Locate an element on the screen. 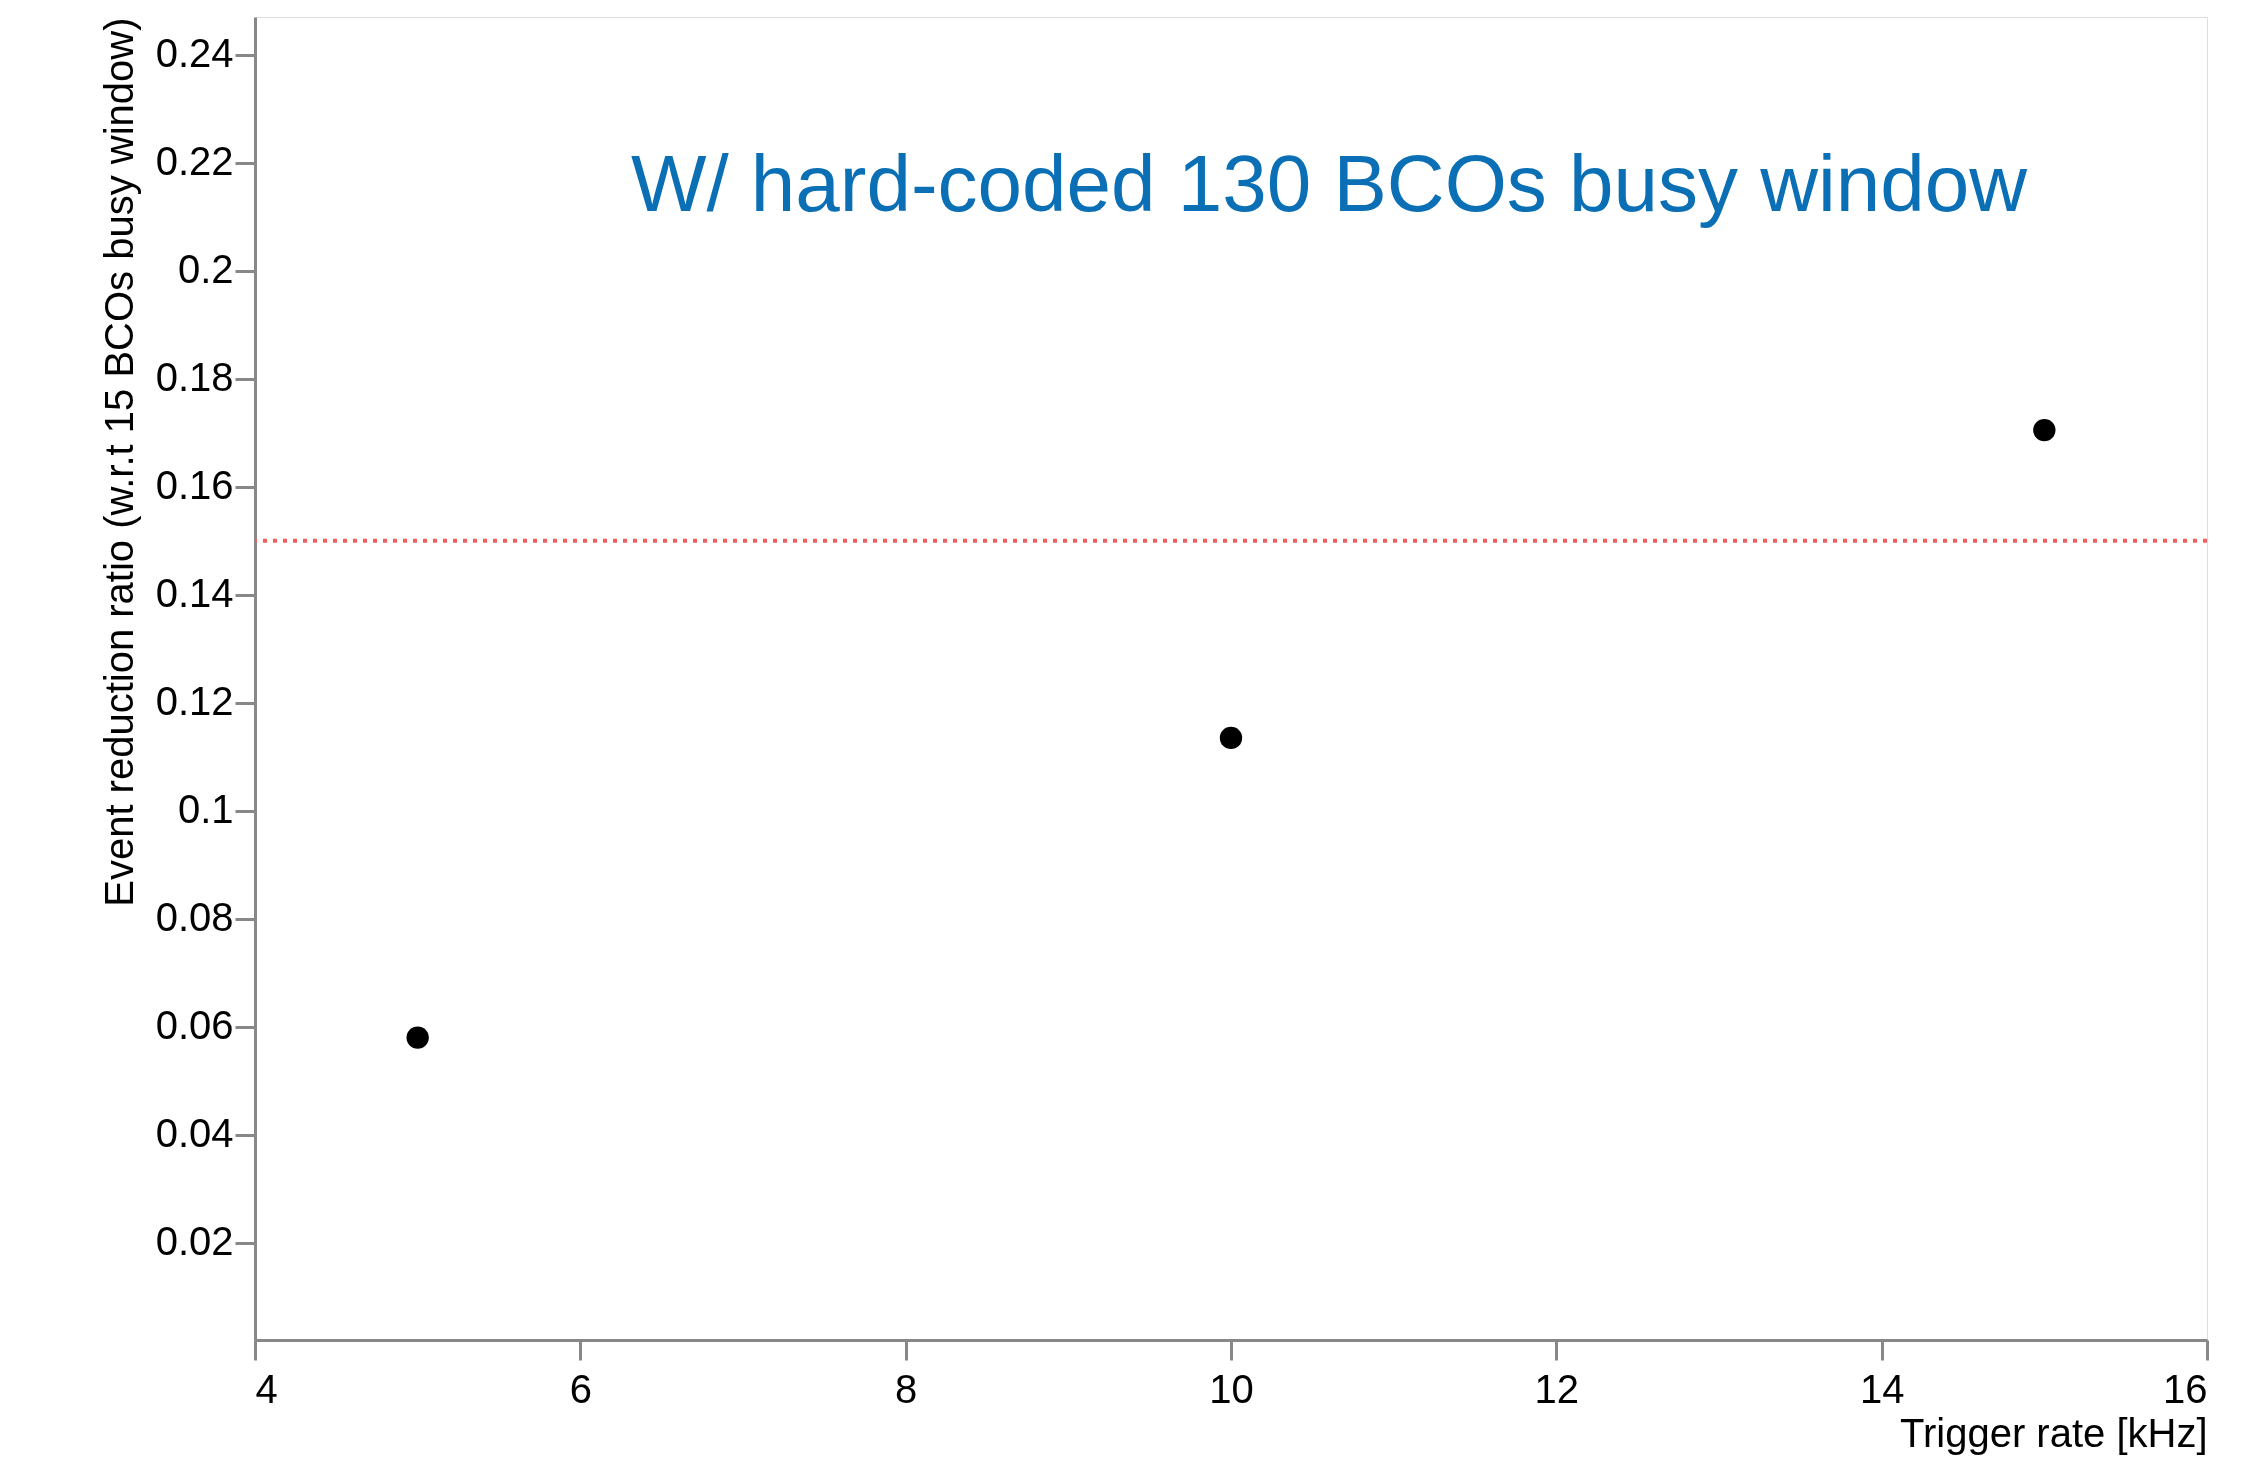 Image resolution: width=2243 pixels, height=1461 pixels. x-tick-label: 8 is located at coordinates (906, 1388).